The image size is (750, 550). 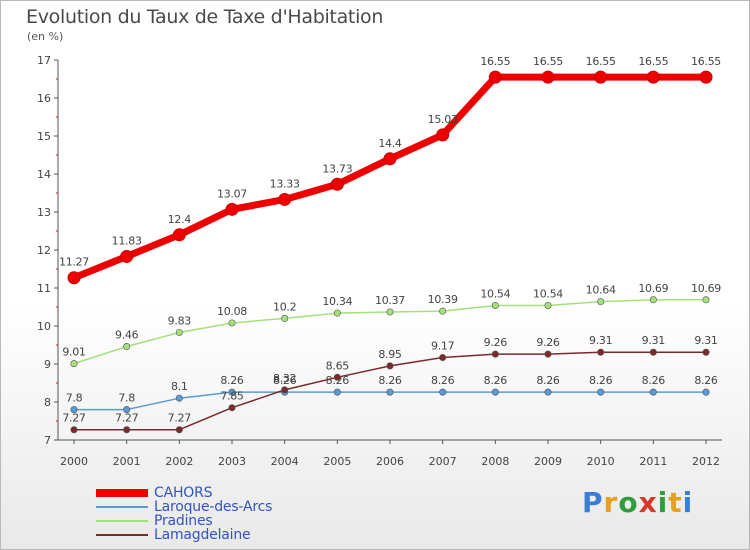 I want to click on legend-label: CAHORS, so click(x=183, y=493).